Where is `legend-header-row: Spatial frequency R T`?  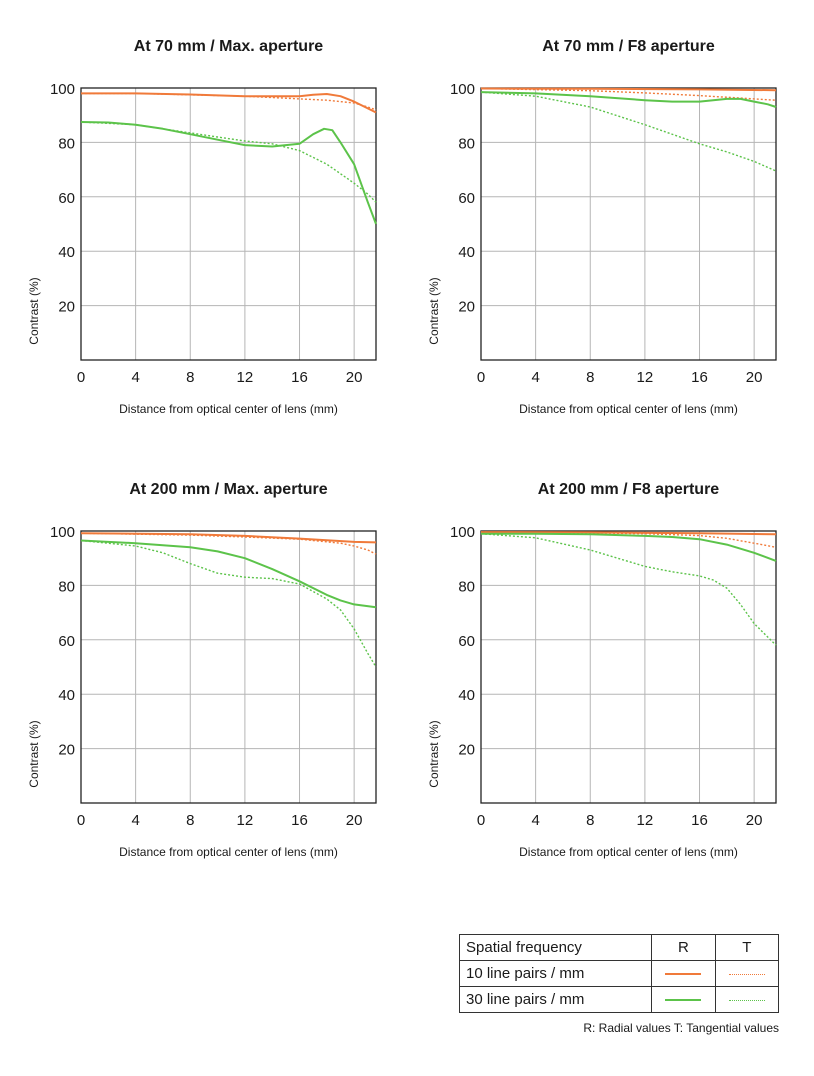 legend-header-row: Spatial frequency R T is located at coordinates (619, 947).